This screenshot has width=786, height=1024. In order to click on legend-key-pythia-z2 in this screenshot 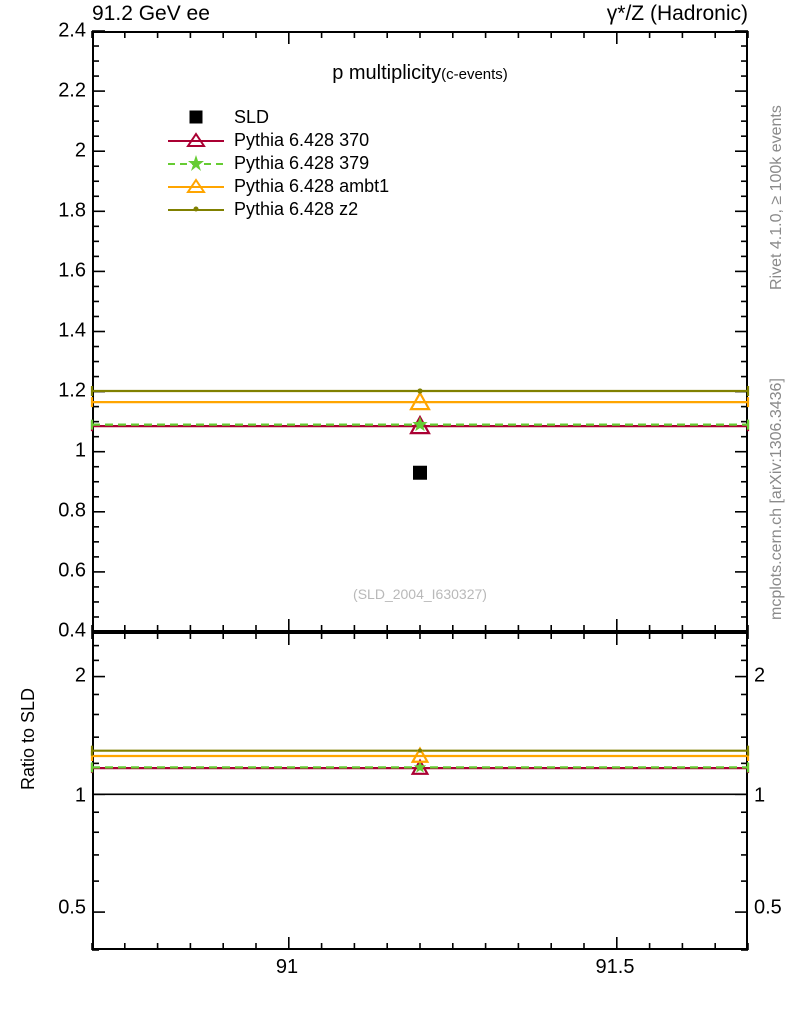, I will do `click(196, 209)`.